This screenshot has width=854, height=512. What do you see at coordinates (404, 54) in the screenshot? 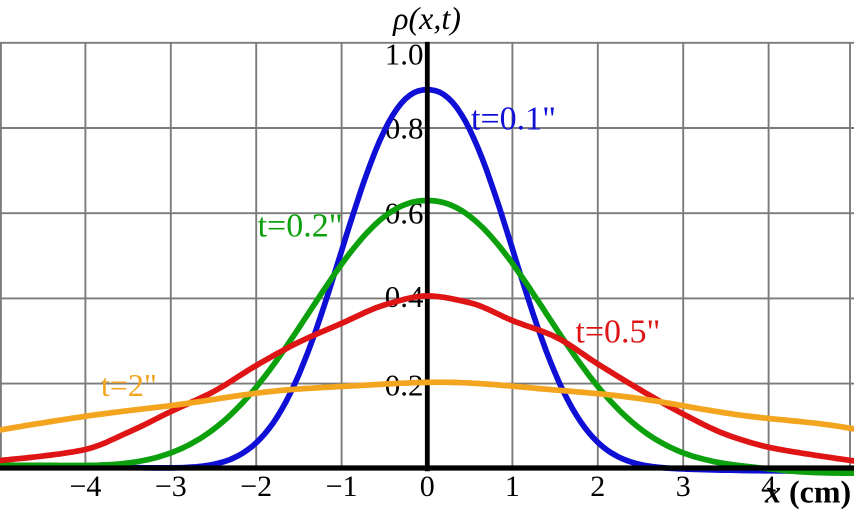
I see `svg-text: 1.0` at bounding box center [404, 54].